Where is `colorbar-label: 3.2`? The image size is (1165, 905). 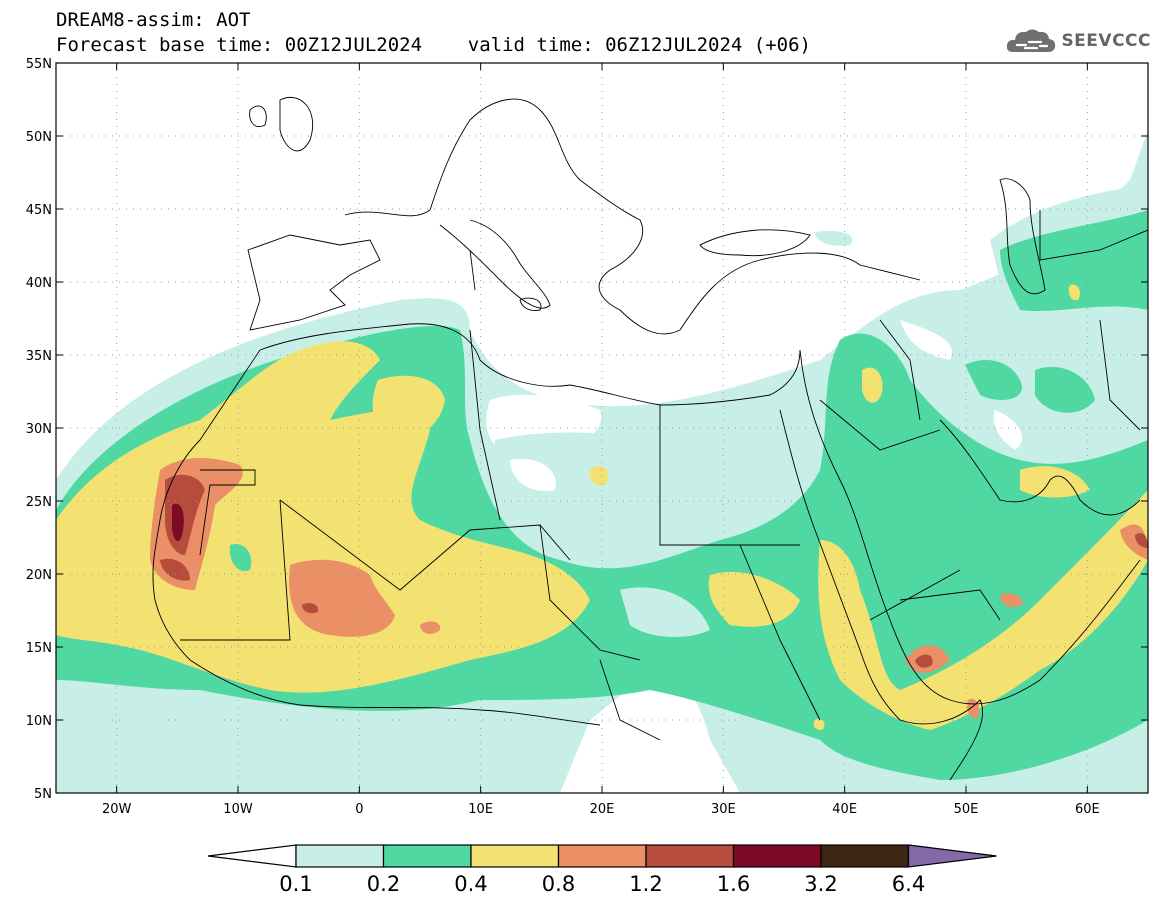 colorbar-label: 3.2 is located at coordinates (820, 884).